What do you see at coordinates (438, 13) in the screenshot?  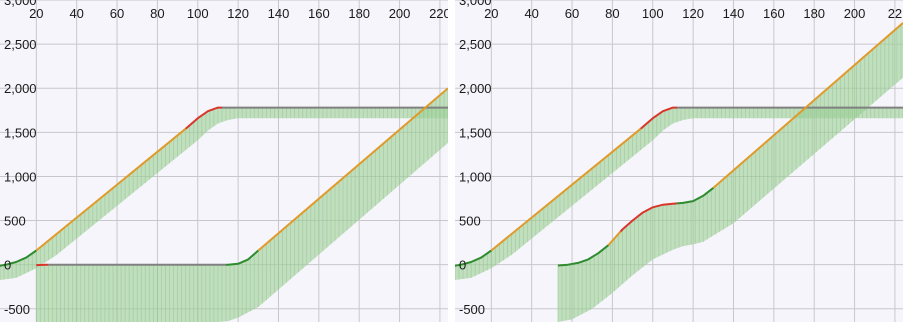 I see `x-tick-label: 220` at bounding box center [438, 13].